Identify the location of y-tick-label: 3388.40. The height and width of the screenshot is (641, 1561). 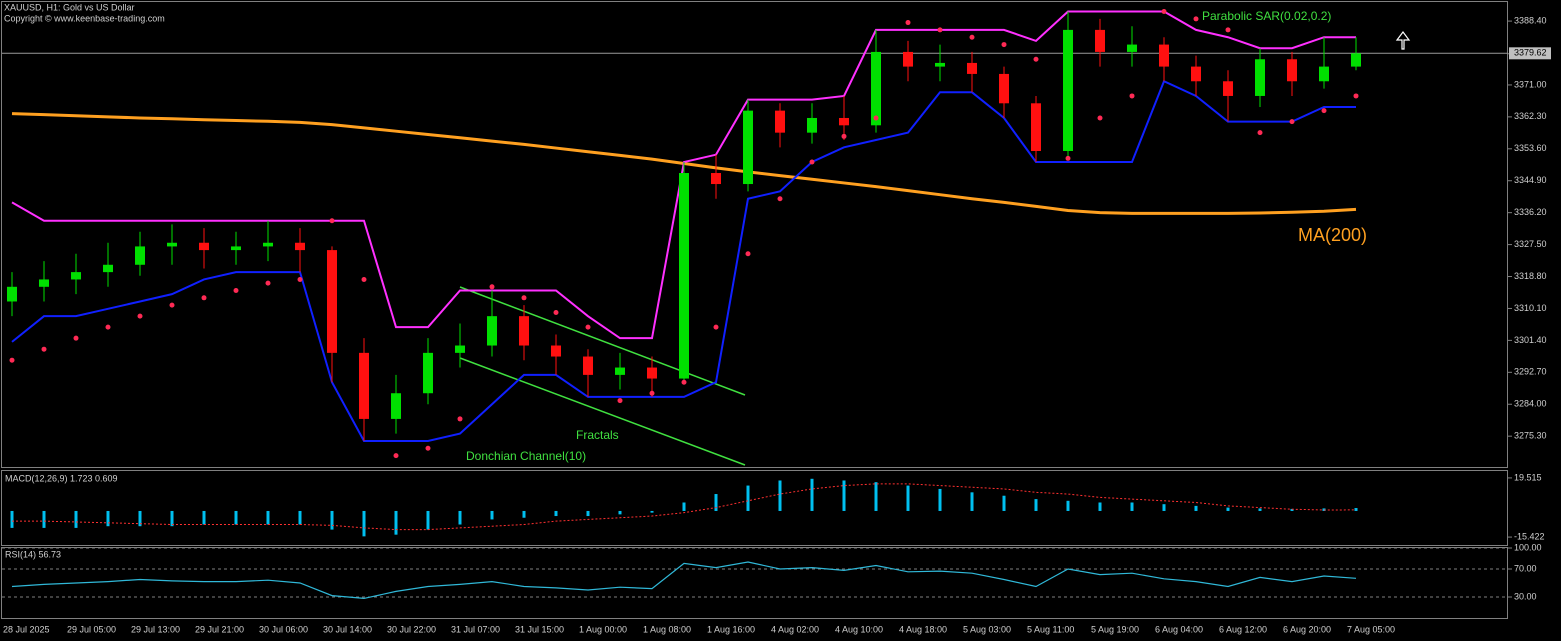
(1530, 20).